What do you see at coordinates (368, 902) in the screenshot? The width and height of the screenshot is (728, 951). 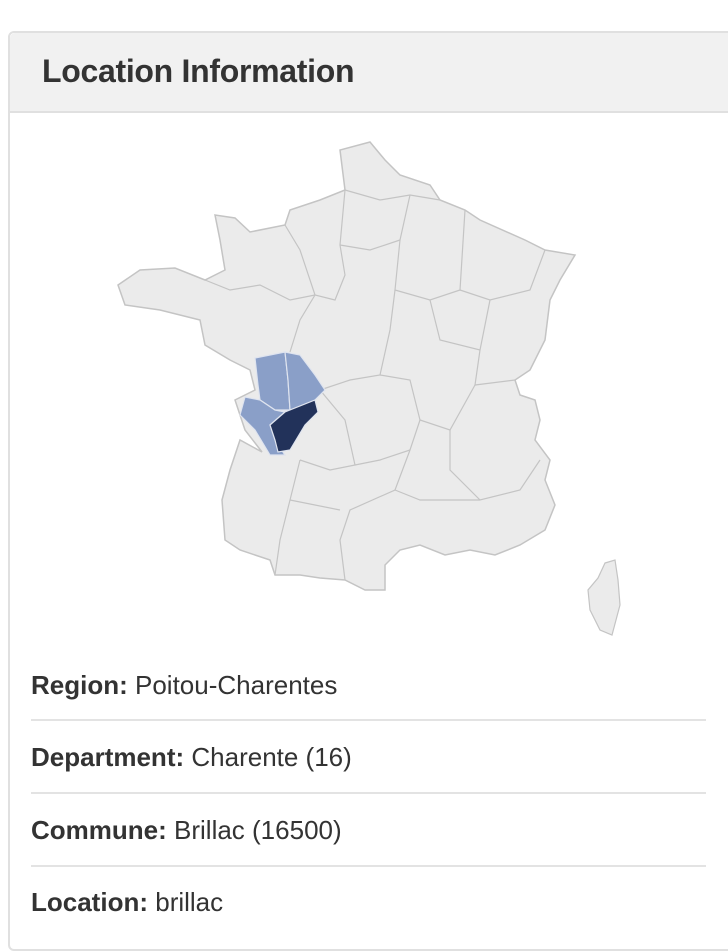 I see `detail-location: Location: brillac` at bounding box center [368, 902].